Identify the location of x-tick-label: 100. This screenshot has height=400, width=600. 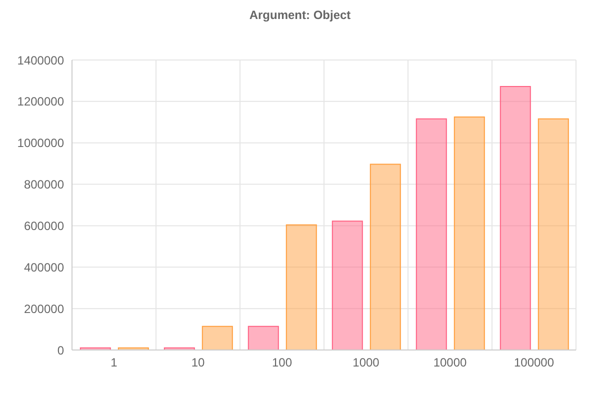
(282, 363).